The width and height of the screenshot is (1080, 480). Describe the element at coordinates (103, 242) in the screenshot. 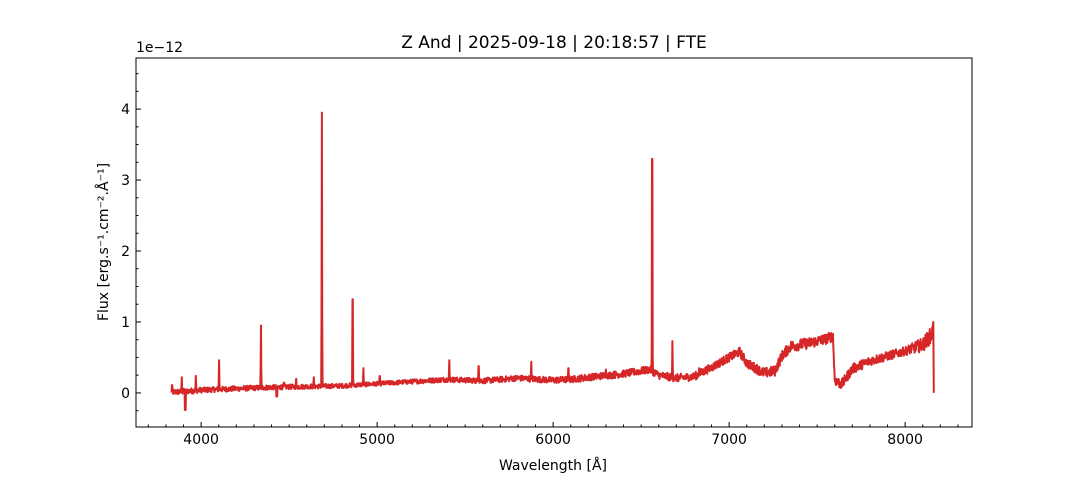

I see `y-axis-label: Flux [erg.s⁻¹.cm⁻².Å⁻¹]` at that location.